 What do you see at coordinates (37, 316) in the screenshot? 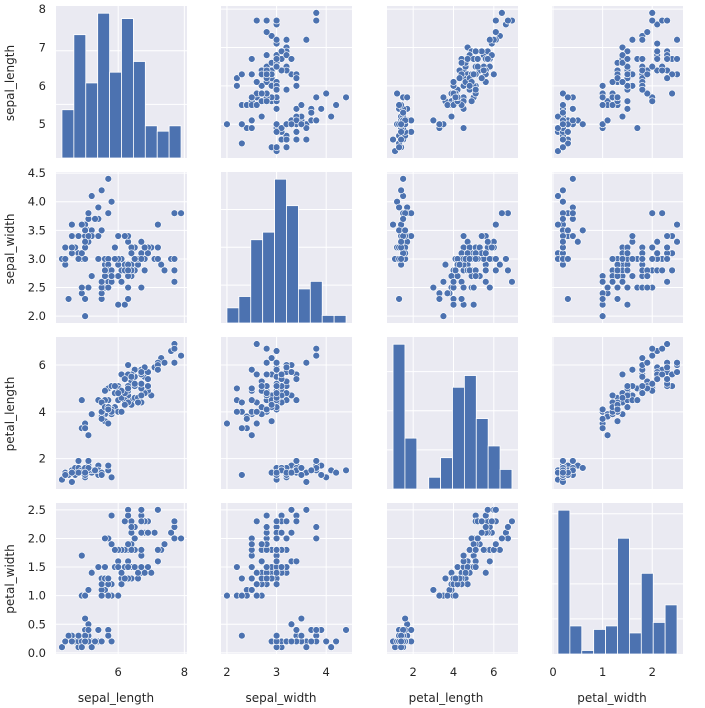
I see `y-tick-label: 2.0` at bounding box center [37, 316].